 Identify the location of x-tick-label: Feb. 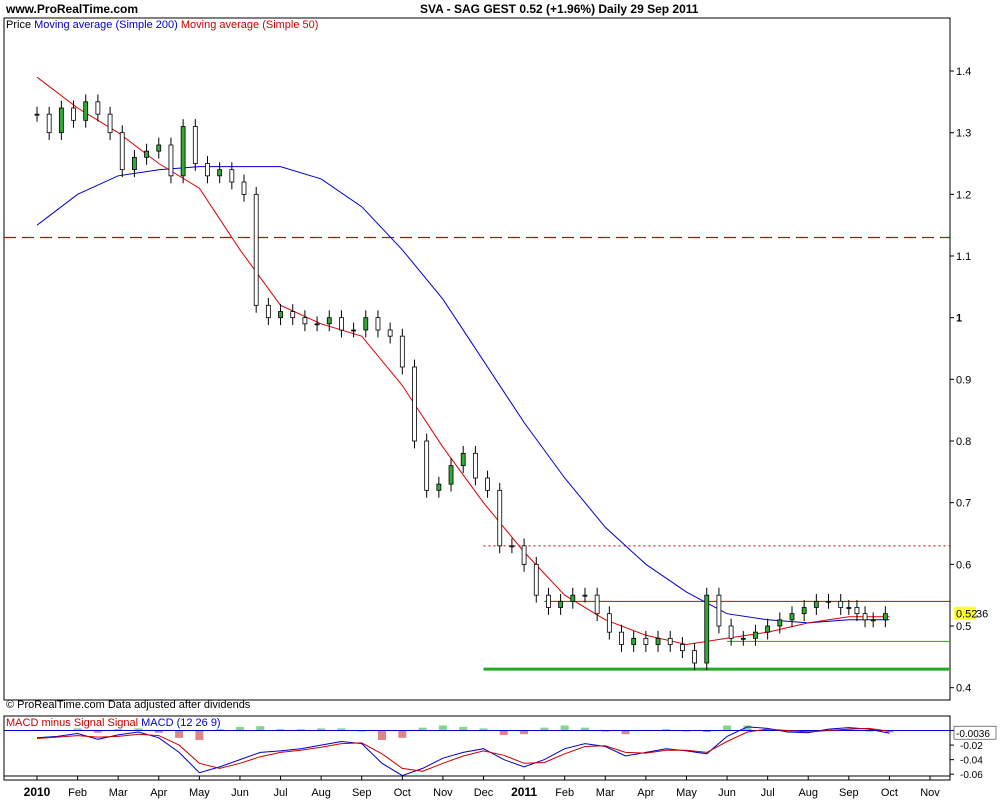
(564, 793).